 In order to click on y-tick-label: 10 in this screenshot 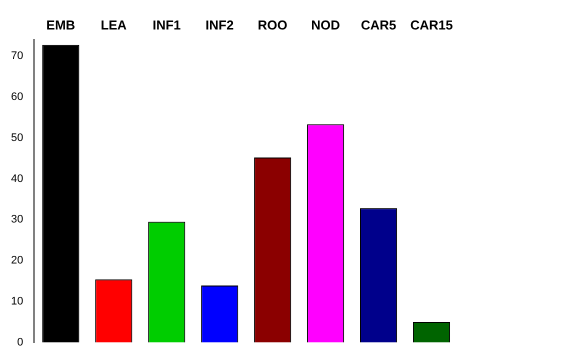, I will do `click(17, 302)`.